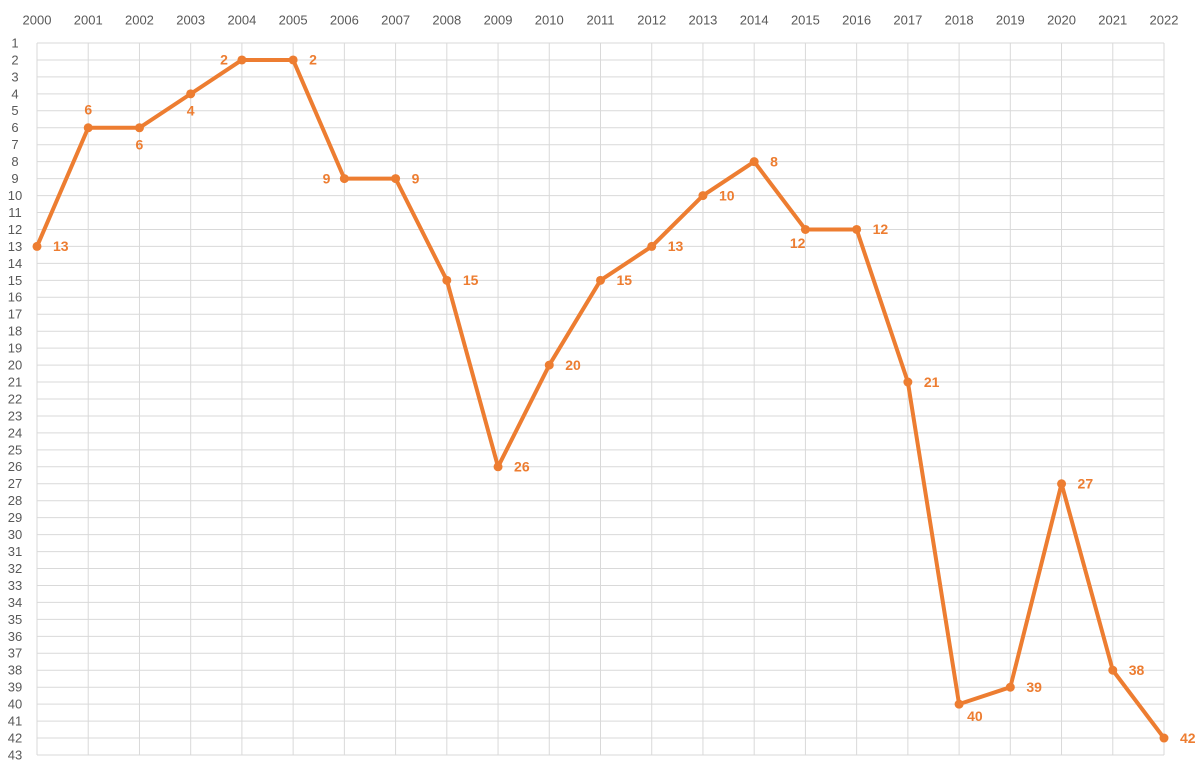 The image size is (1200, 775). I want to click on y-tick-label: 18, so click(15, 331).